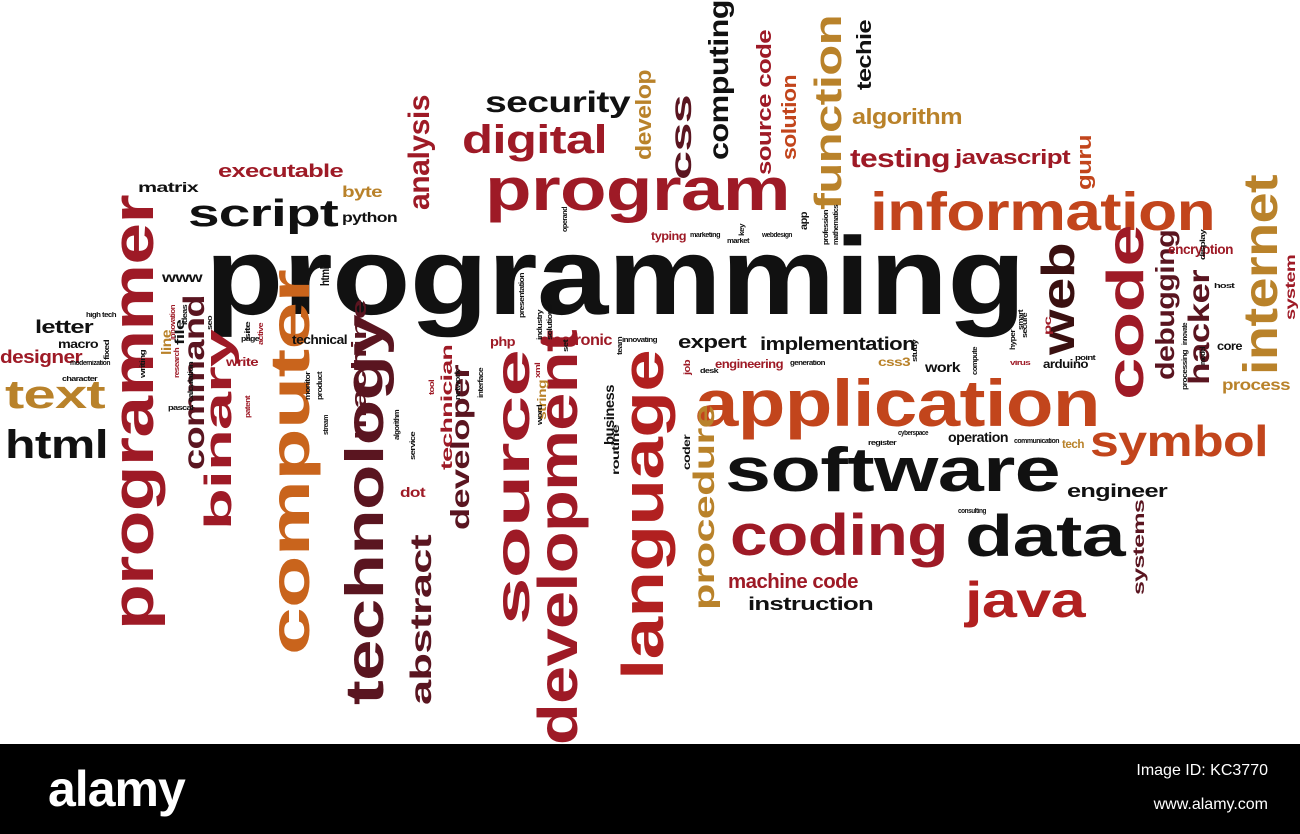 The image size is (1300, 834). What do you see at coordinates (210, 323) in the screenshot?
I see `word-seo: seo` at bounding box center [210, 323].